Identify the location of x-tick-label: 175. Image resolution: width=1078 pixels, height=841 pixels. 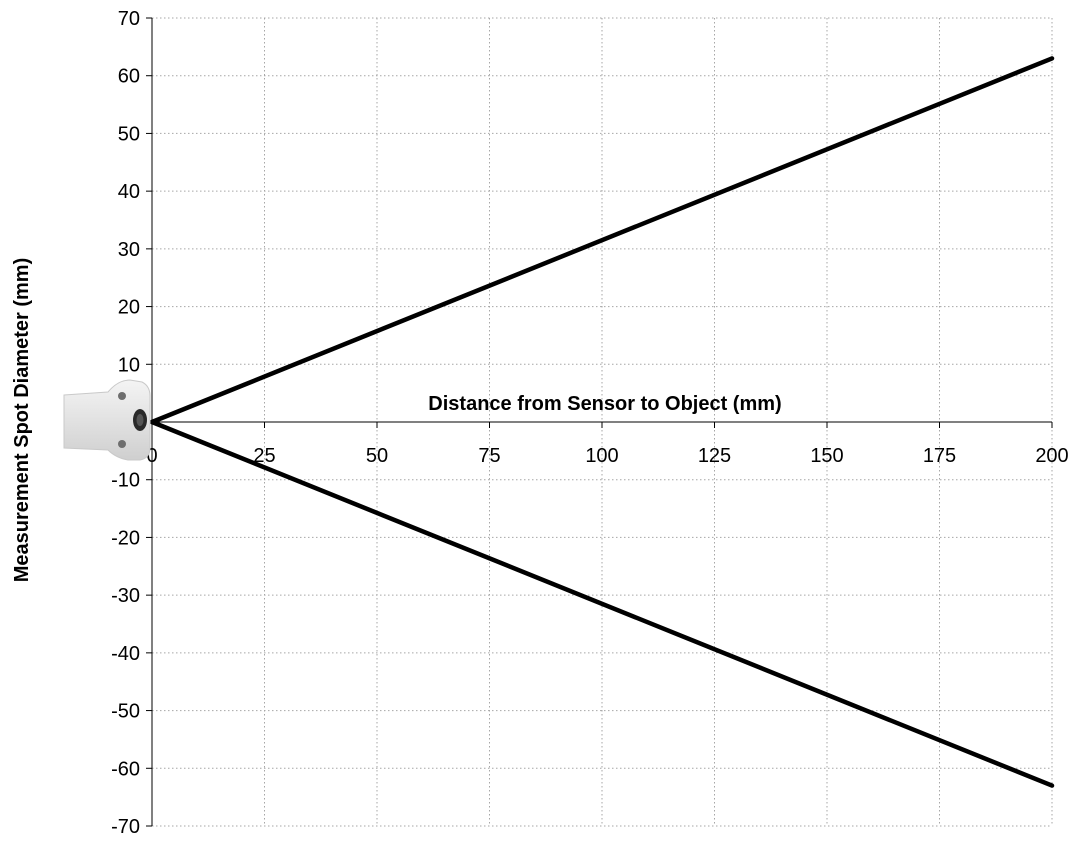
(939, 456).